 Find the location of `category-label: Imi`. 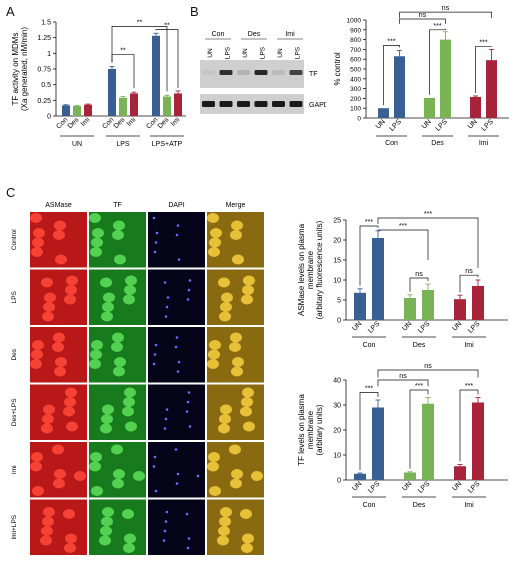

category-label: Imi is located at coordinates (86, 122).